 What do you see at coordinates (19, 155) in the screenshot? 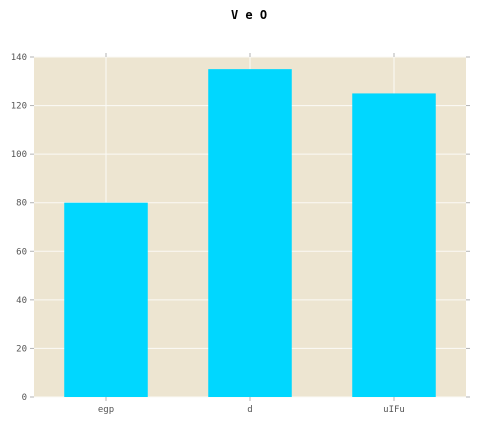
I see `y-tick-label: 100` at bounding box center [19, 155].